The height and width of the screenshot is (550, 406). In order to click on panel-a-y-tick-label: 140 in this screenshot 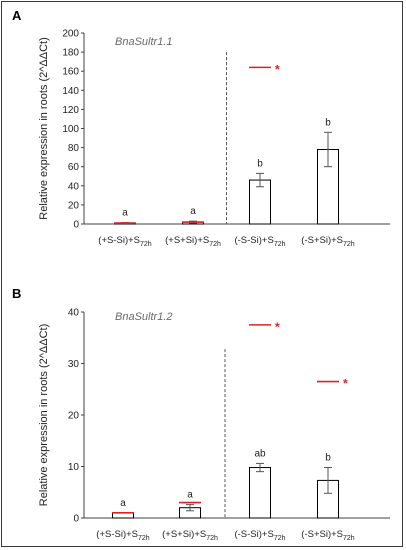, I will do `click(70, 91)`.